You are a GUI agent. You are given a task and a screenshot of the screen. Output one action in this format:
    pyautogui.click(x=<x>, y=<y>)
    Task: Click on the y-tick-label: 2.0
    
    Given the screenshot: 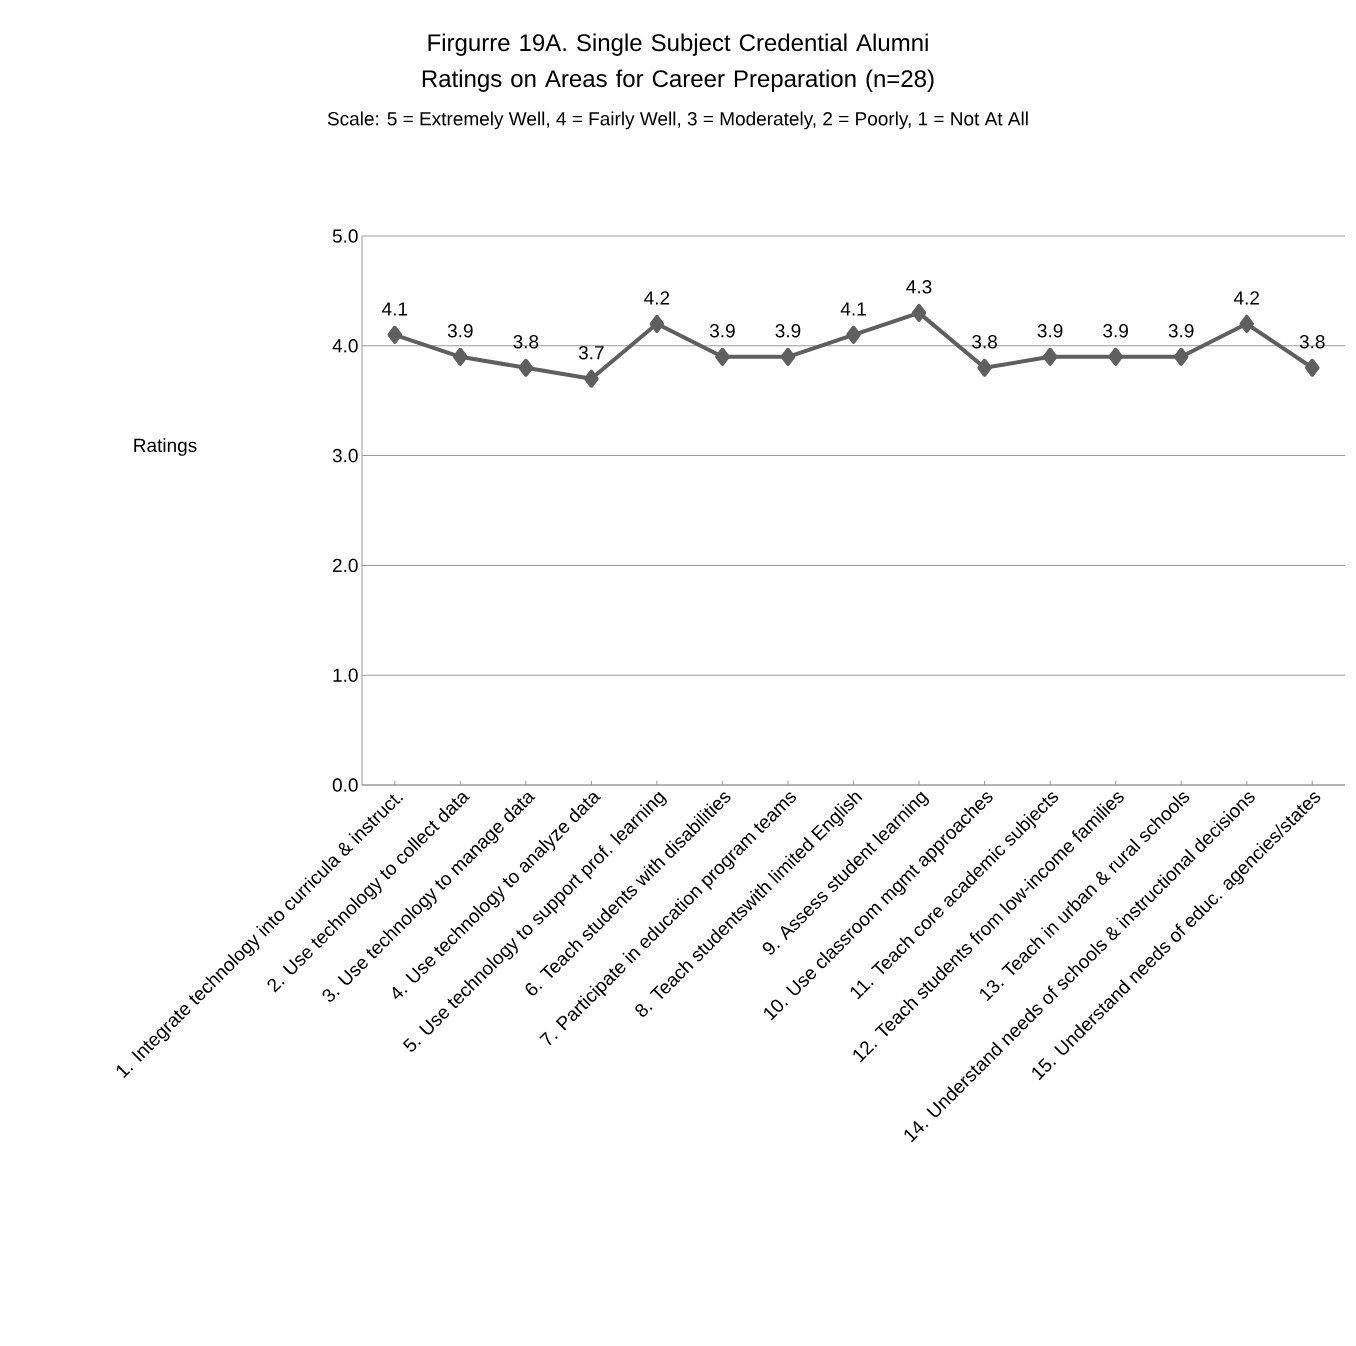 What is the action you would take?
    pyautogui.click(x=345, y=565)
    